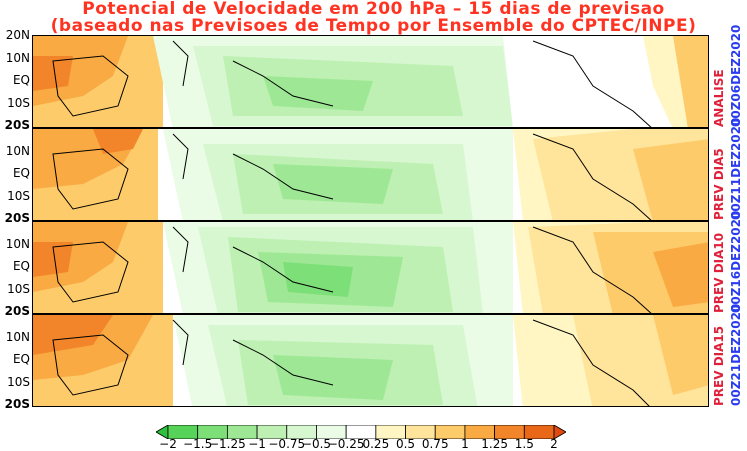  I want to click on panel-side-label: ANALISE, so click(719, 98).